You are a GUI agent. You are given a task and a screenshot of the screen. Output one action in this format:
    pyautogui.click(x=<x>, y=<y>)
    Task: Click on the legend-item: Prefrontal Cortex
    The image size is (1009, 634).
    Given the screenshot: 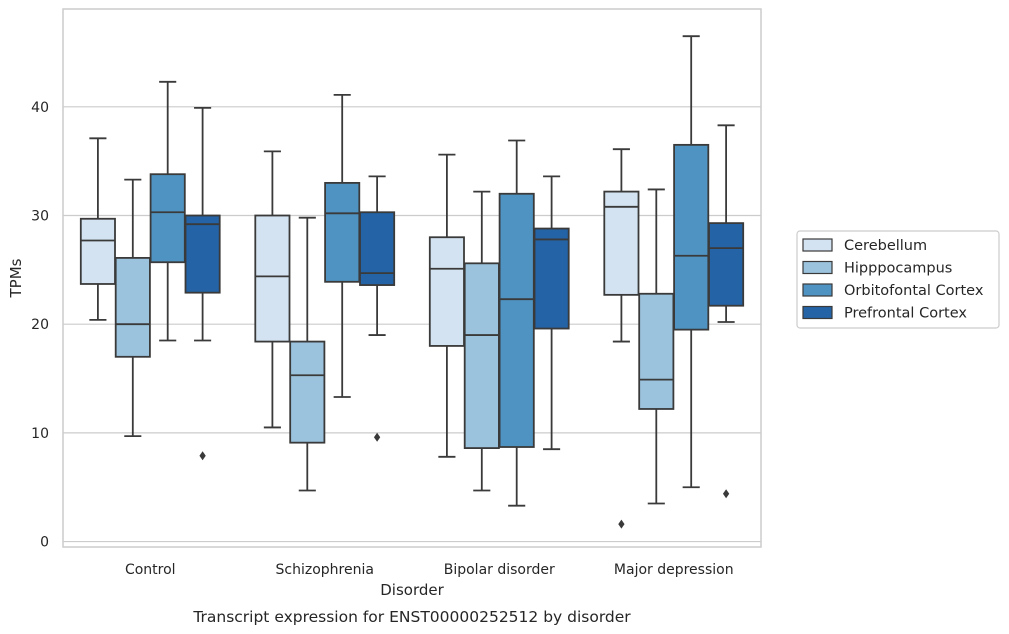 What is the action you would take?
    pyautogui.click(x=884, y=313)
    